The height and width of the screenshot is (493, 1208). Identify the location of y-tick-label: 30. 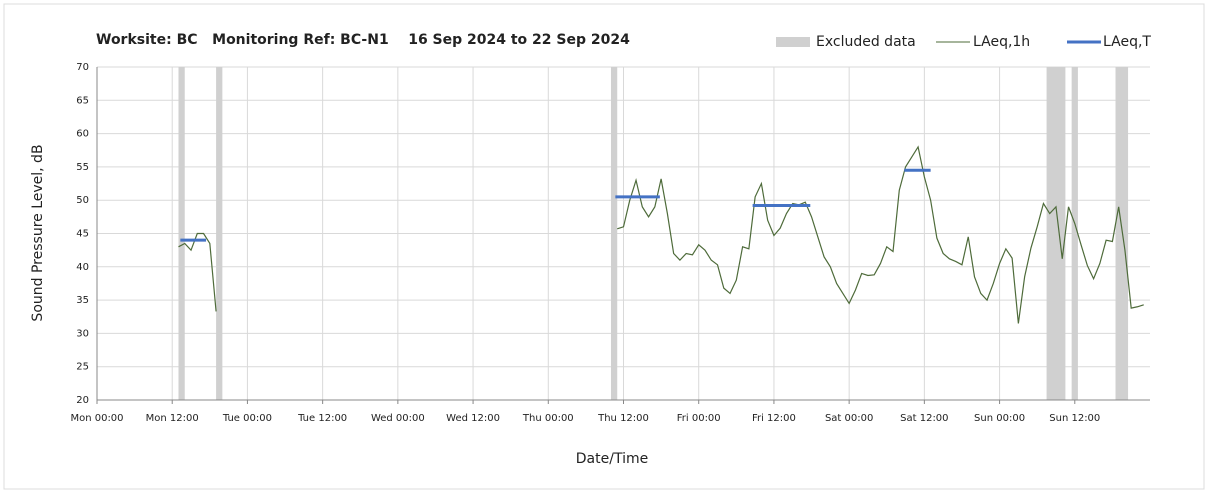
(82, 333).